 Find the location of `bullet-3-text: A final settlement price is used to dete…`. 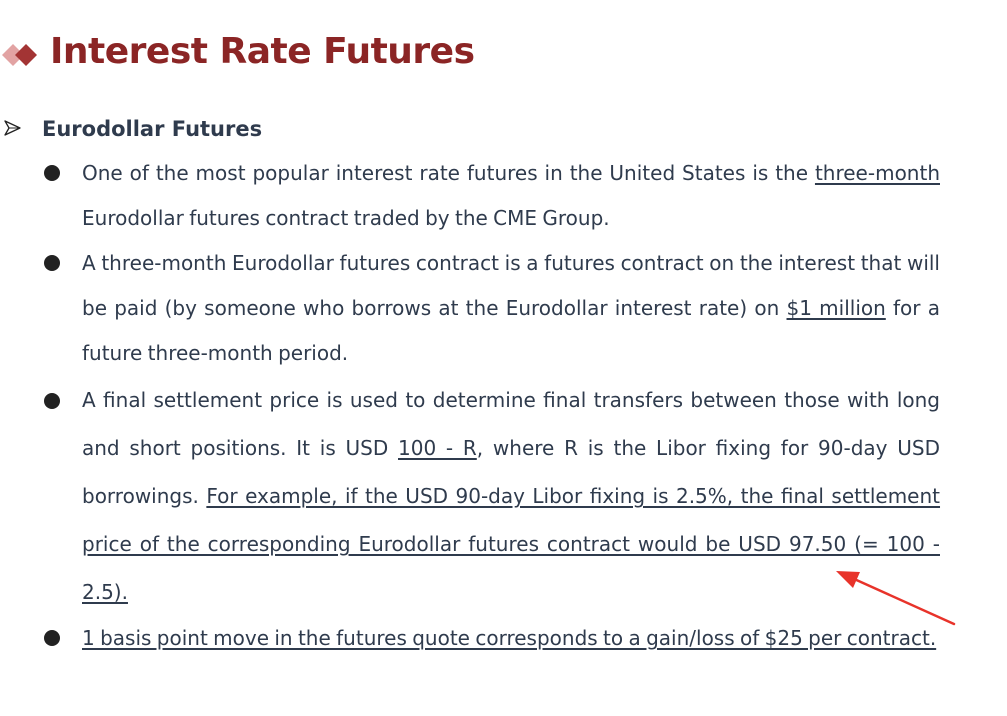

bullet-3-text: A final settlement price is used to dete… is located at coordinates (511, 448).